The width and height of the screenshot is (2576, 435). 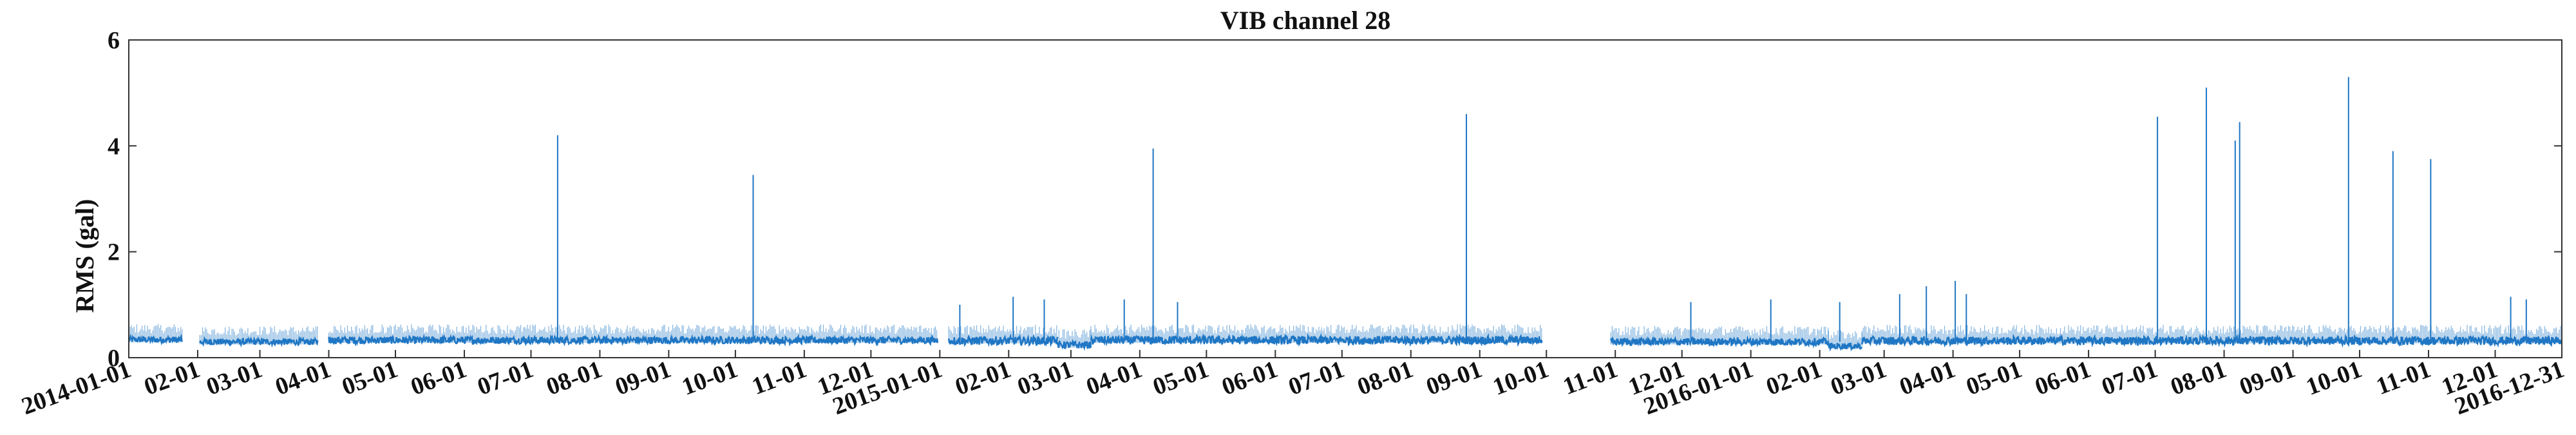 I want to click on x-tick-label-21: 10-01, so click(x=1521, y=378).